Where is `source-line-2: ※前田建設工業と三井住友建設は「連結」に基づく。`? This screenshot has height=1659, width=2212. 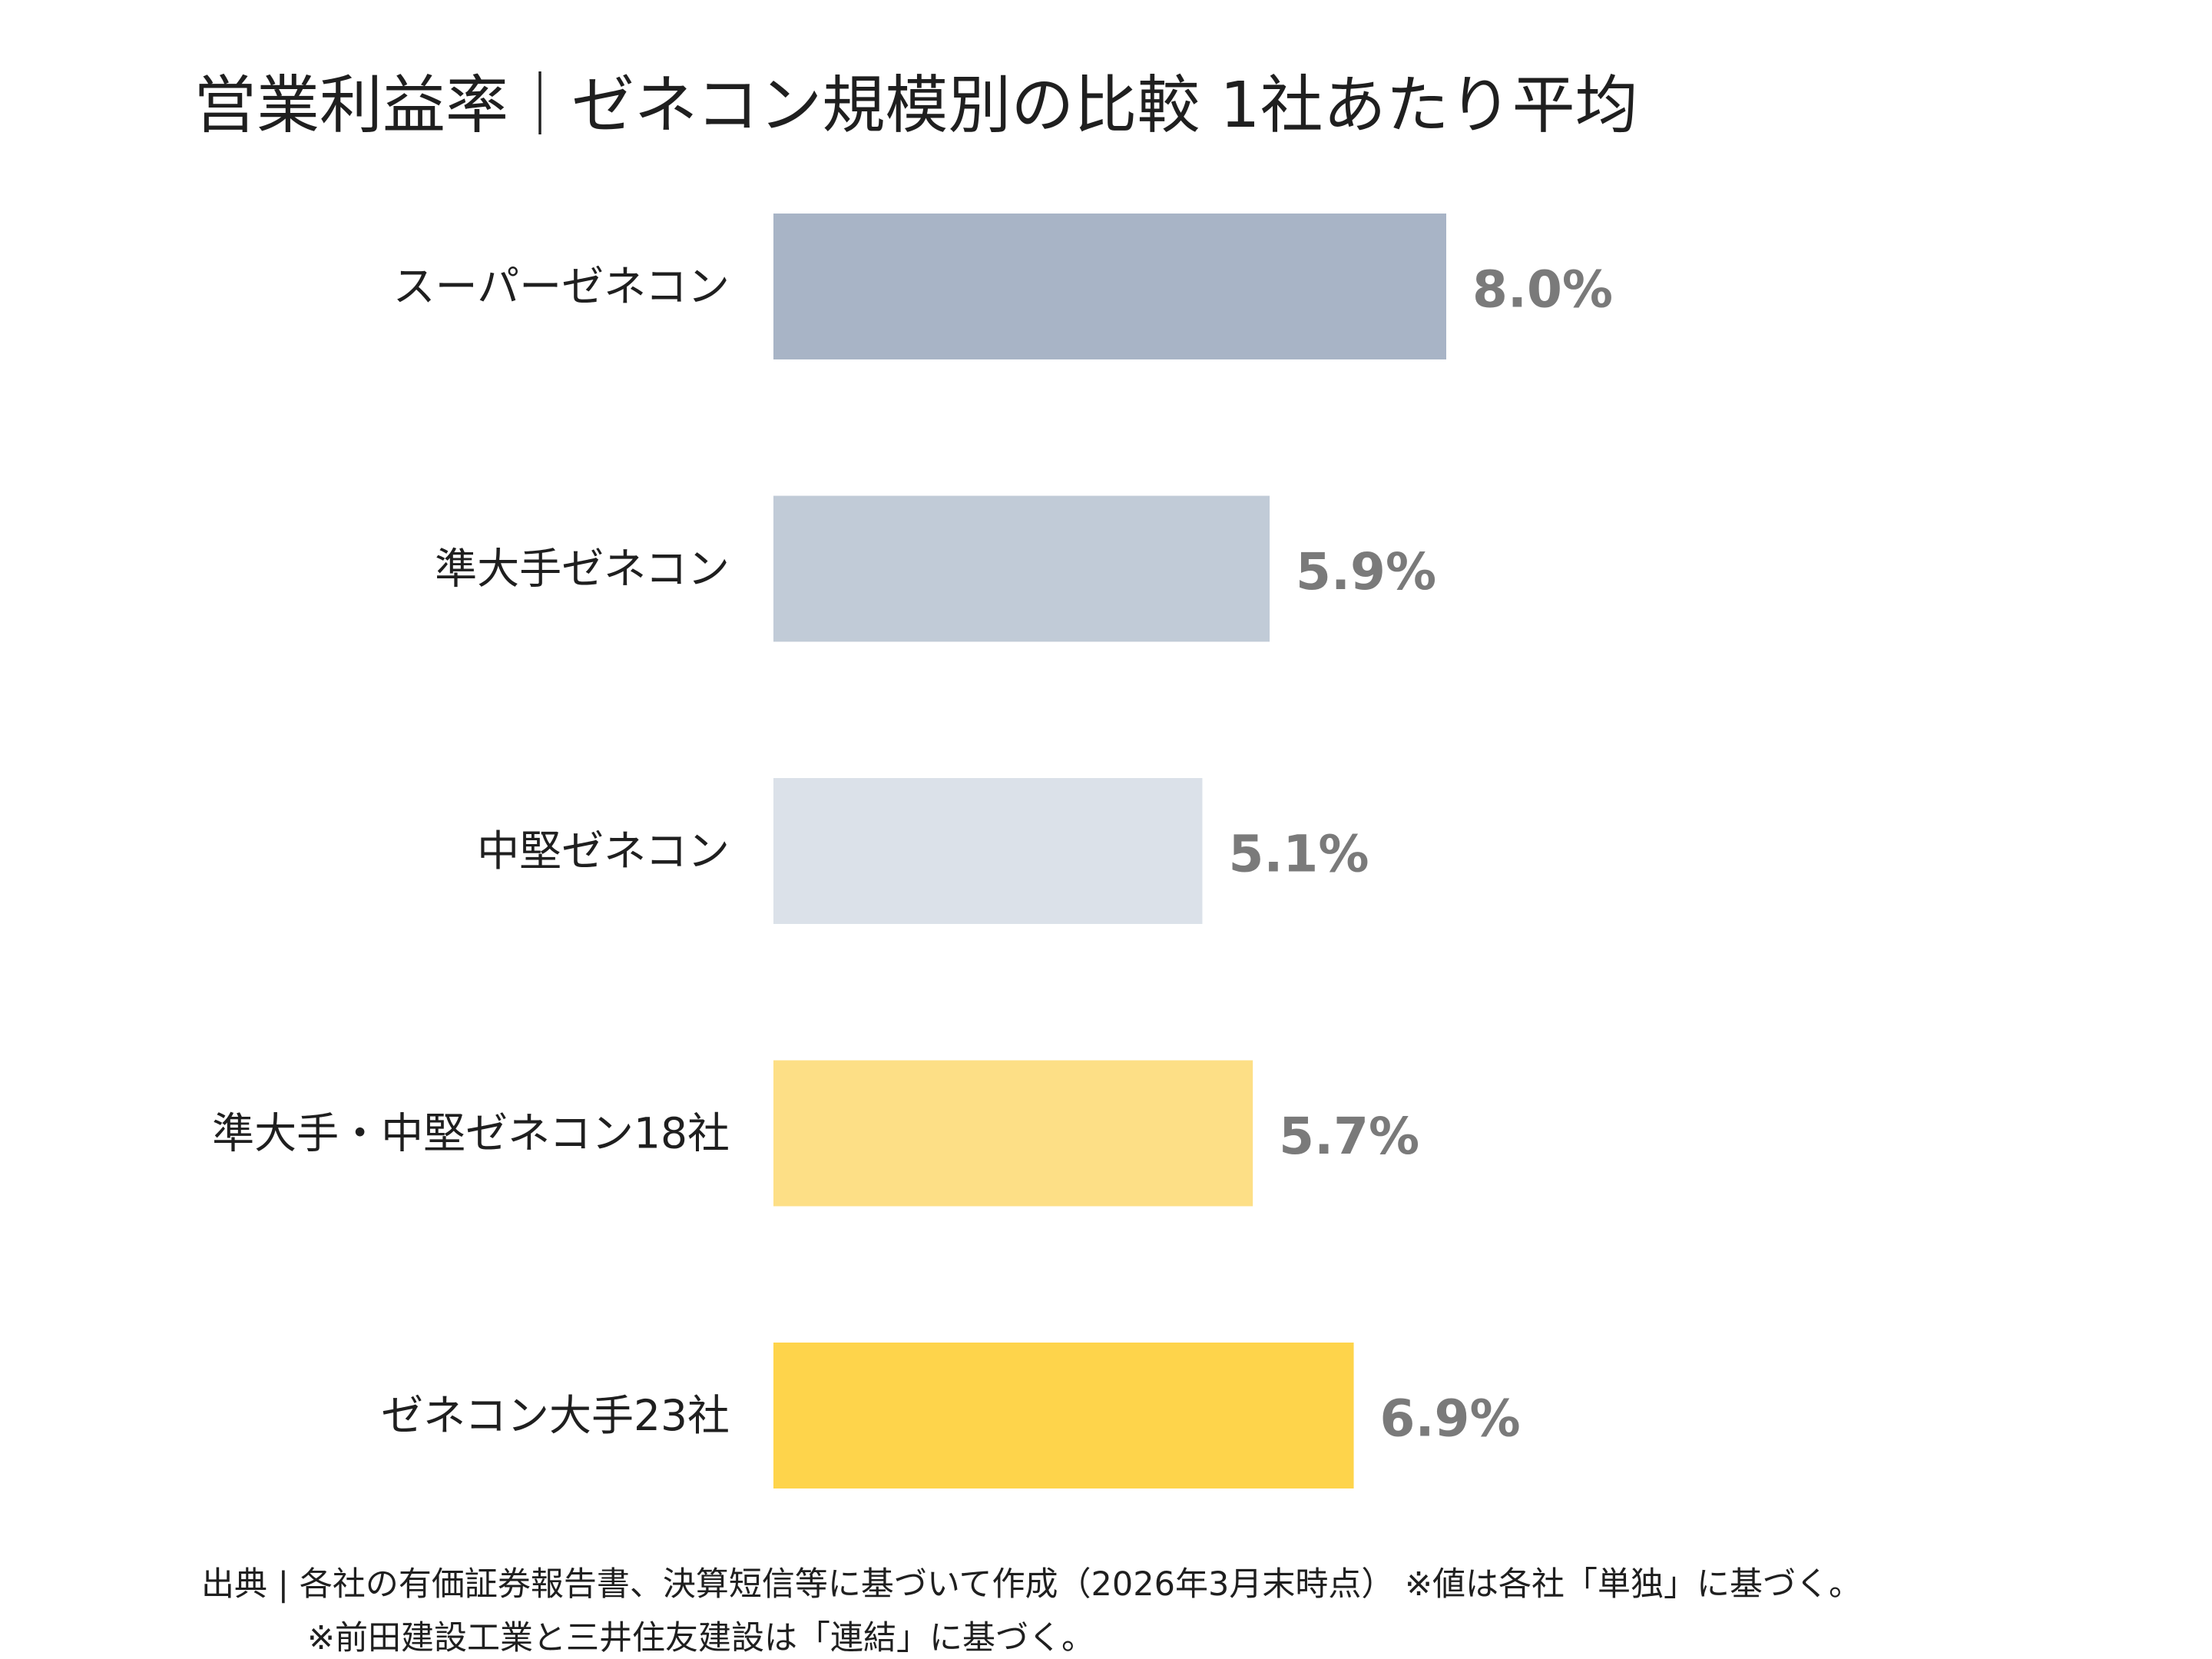
source-line-2: ※前田建設工業と三井住友建設は「連結」に基づく。 is located at coordinates (701, 1638).